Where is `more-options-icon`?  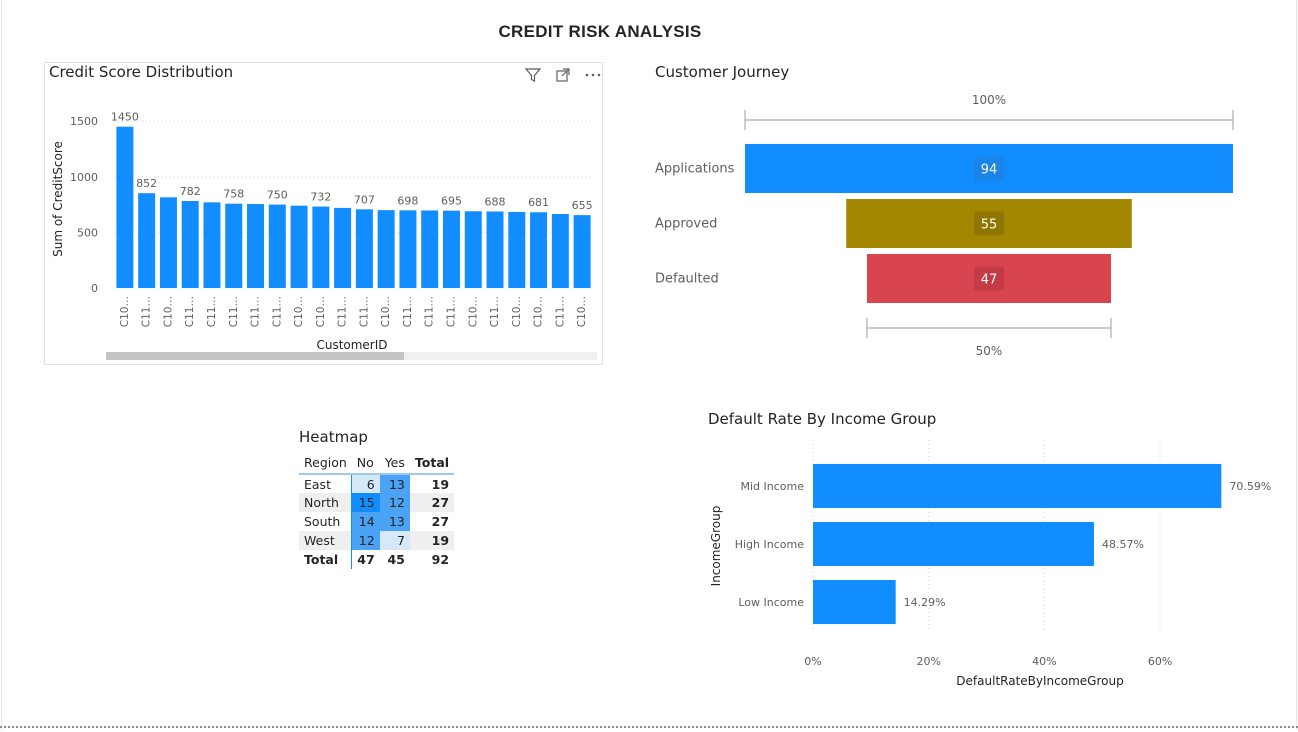
more-options-icon is located at coordinates (593, 75).